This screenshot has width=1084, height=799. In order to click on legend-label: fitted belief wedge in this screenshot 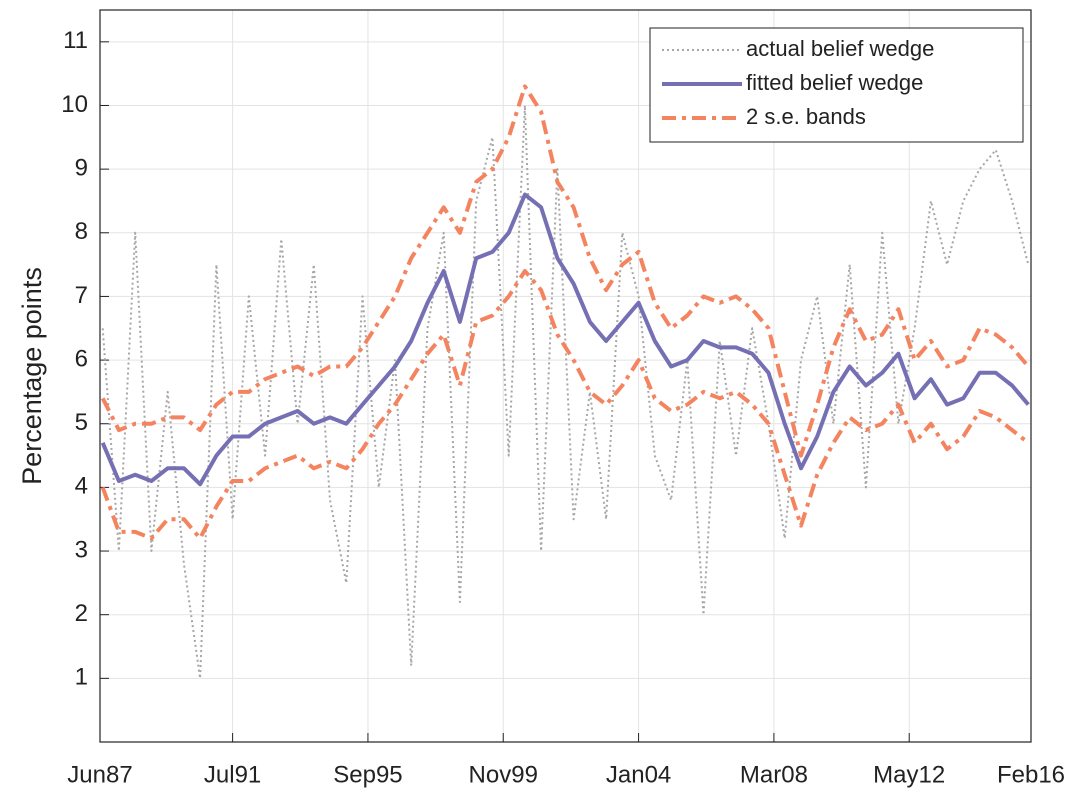, I will do `click(834, 82)`.